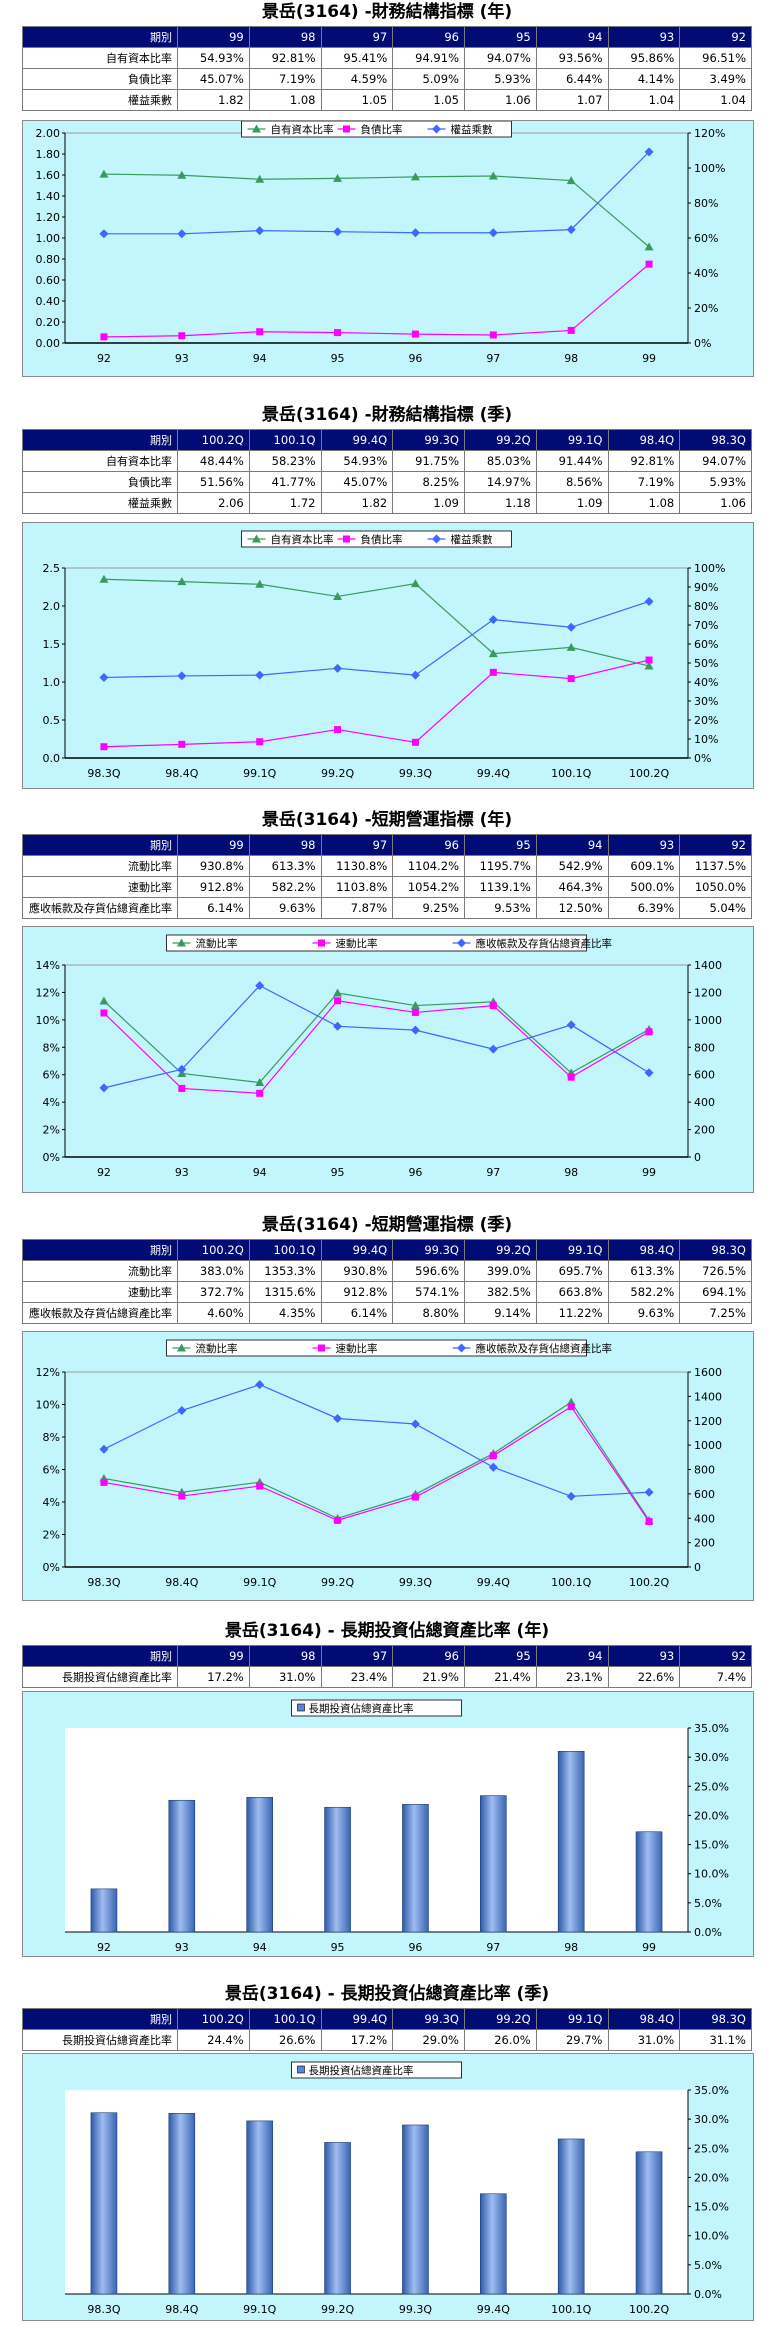 The image size is (775, 2334). What do you see at coordinates (376, 129) in the screenshot?
I see `chart-legend: 自有資本比率 負債比率 權益乘數` at bounding box center [376, 129].